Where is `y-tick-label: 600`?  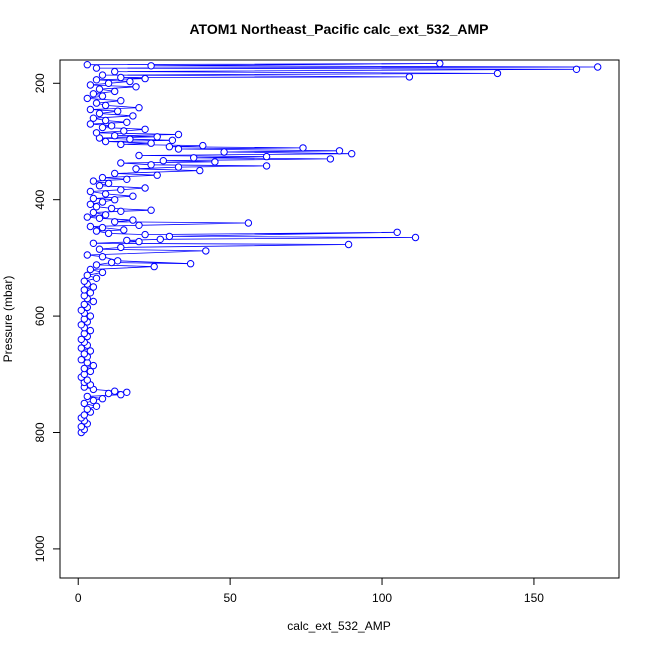
y-tick-label: 600 is located at coordinates (40, 316).